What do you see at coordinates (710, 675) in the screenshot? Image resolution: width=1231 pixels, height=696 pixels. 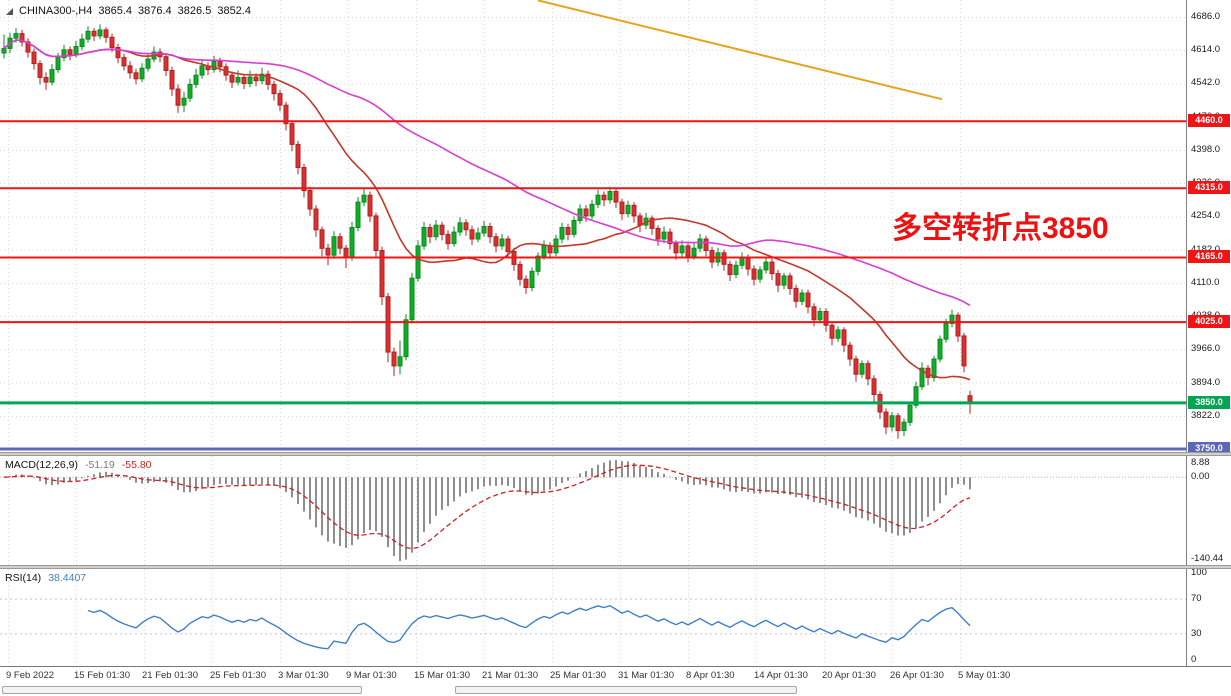 I see `time-label: 8 Apr 01:30` at bounding box center [710, 675].